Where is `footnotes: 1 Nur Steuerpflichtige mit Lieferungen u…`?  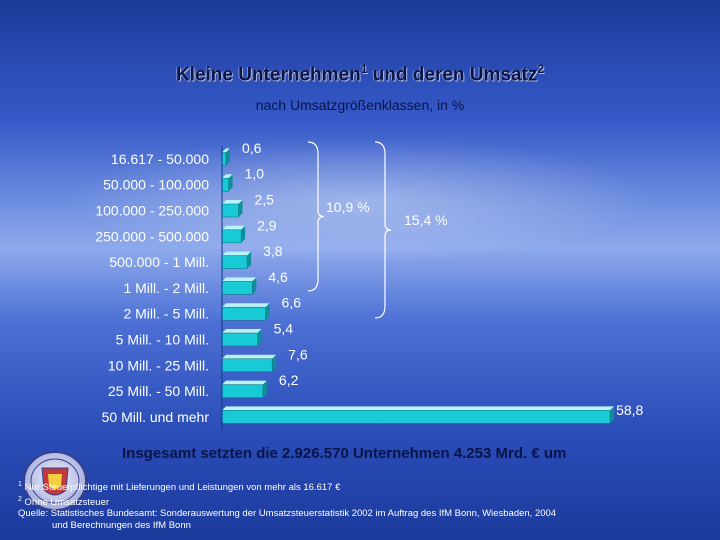
footnotes: 1 Nur Steuerpflichtige mit Lieferungen u… is located at coordinates (363, 505).